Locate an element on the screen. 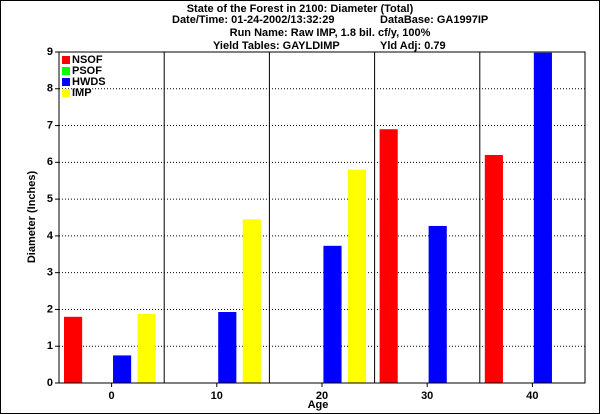  legend-label: PSOF is located at coordinates (87, 71).